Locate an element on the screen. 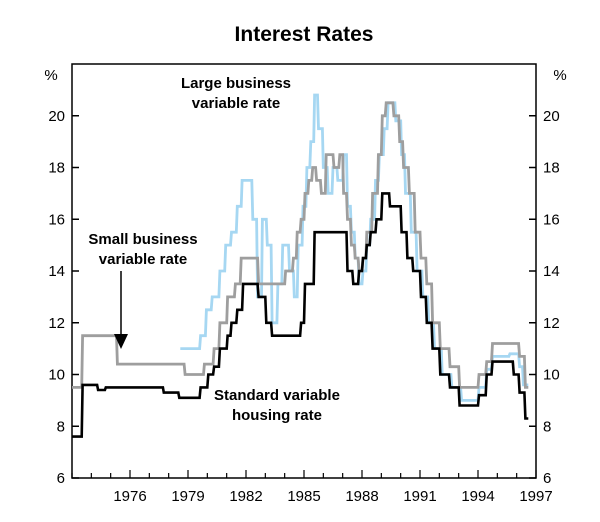 Image resolution: width=600 pixels, height=522 pixels. small-business-label-line2: variable rate is located at coordinates (143, 259).